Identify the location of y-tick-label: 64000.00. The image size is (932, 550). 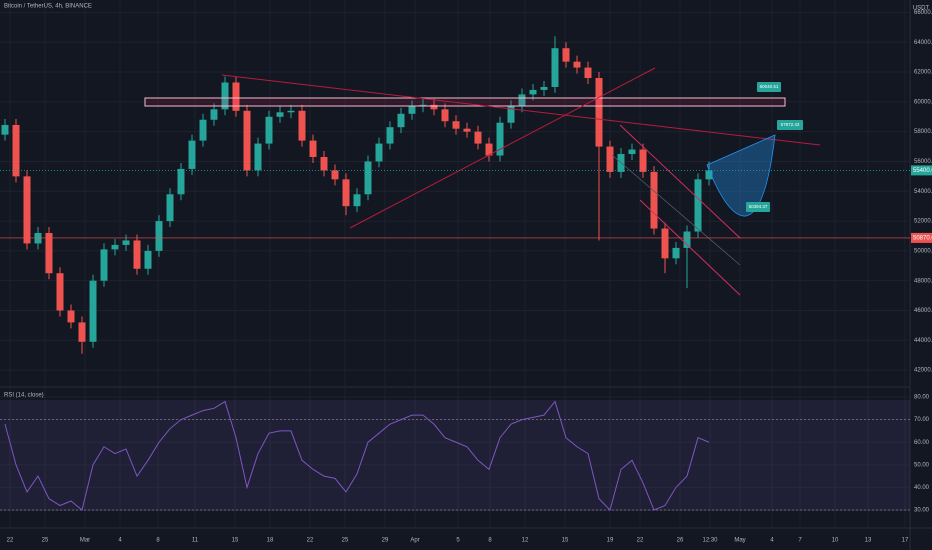
(923, 43).